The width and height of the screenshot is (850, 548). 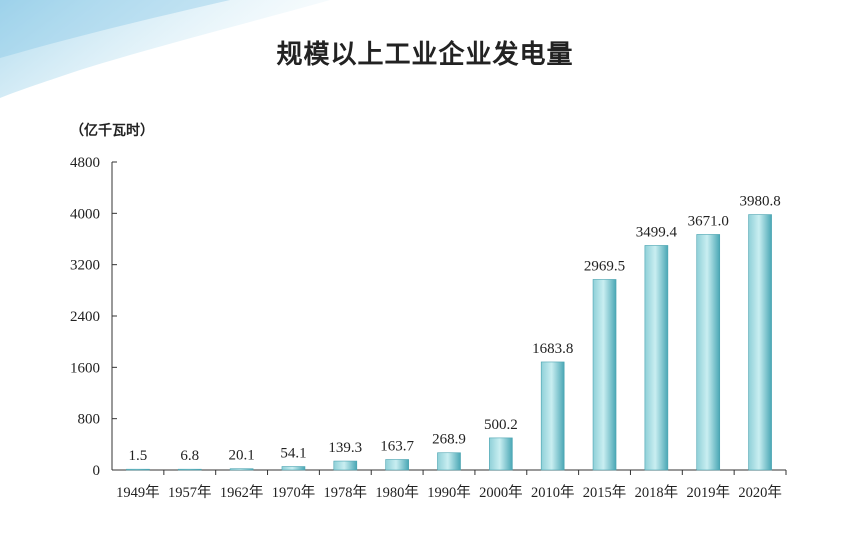 I want to click on x-tick-label: 1980年, so click(x=397, y=492).